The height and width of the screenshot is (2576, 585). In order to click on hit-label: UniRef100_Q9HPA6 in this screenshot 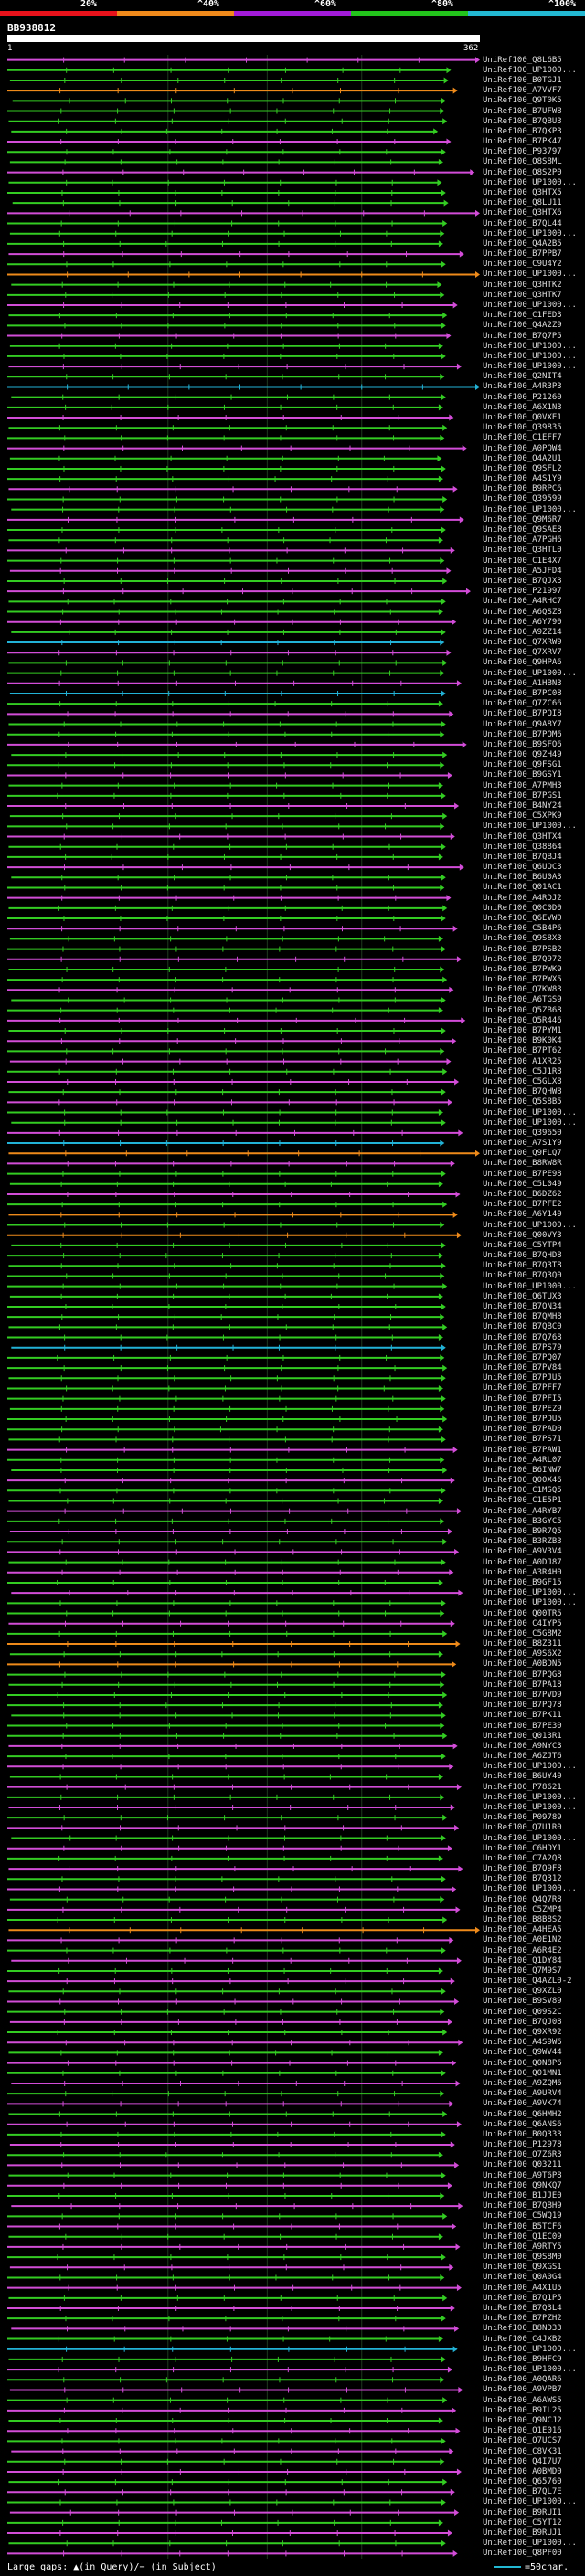, I will do `click(522, 663)`.